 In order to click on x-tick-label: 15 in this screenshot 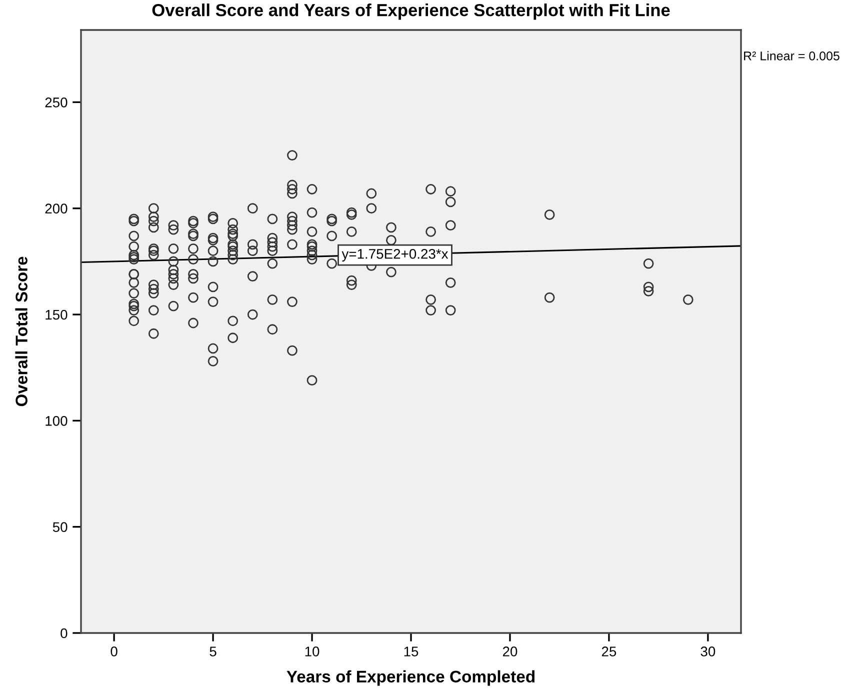, I will do `click(411, 651)`.